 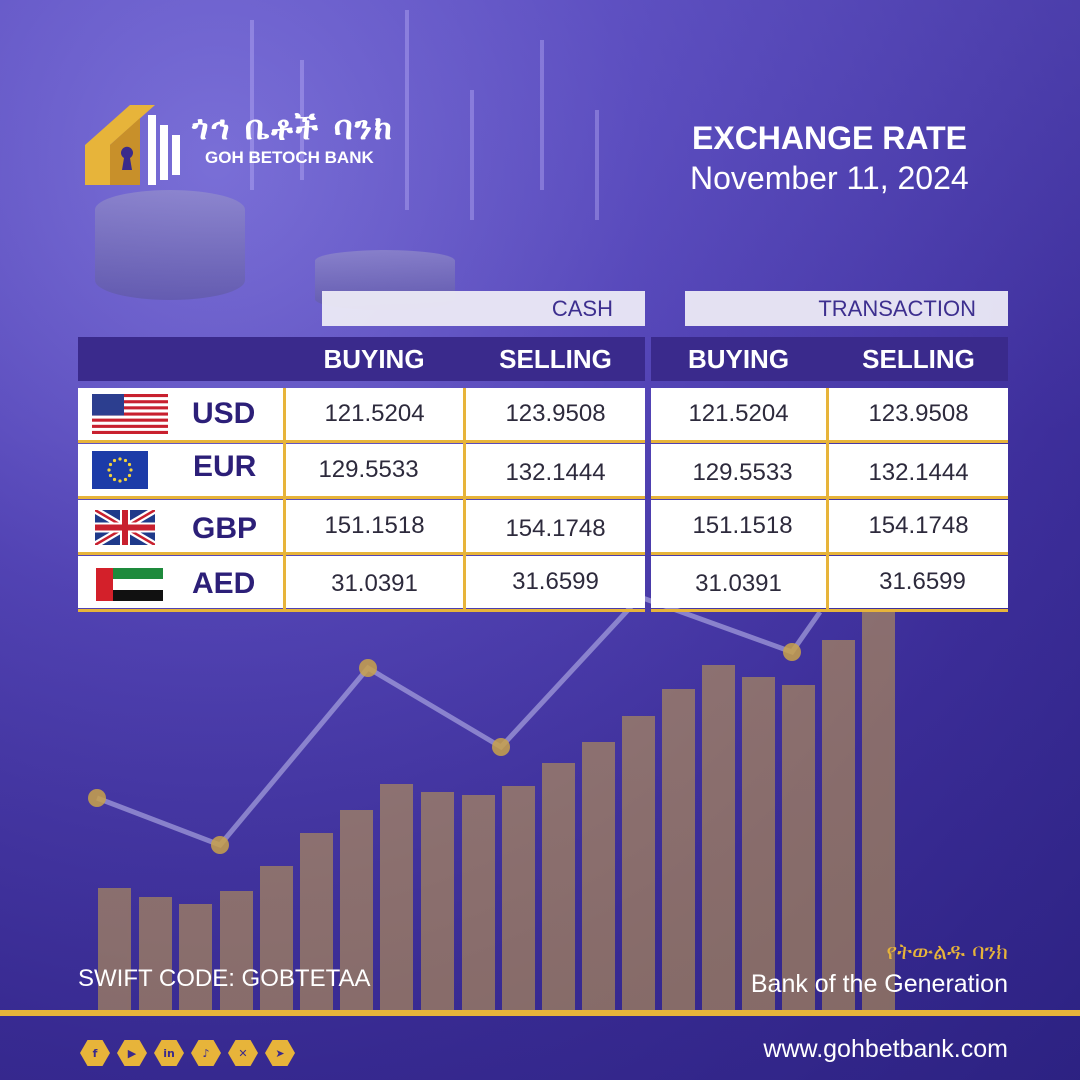 I want to click on bank-name-amharic: ጎኅ ቤቶች ባንክ, so click(x=293, y=127).